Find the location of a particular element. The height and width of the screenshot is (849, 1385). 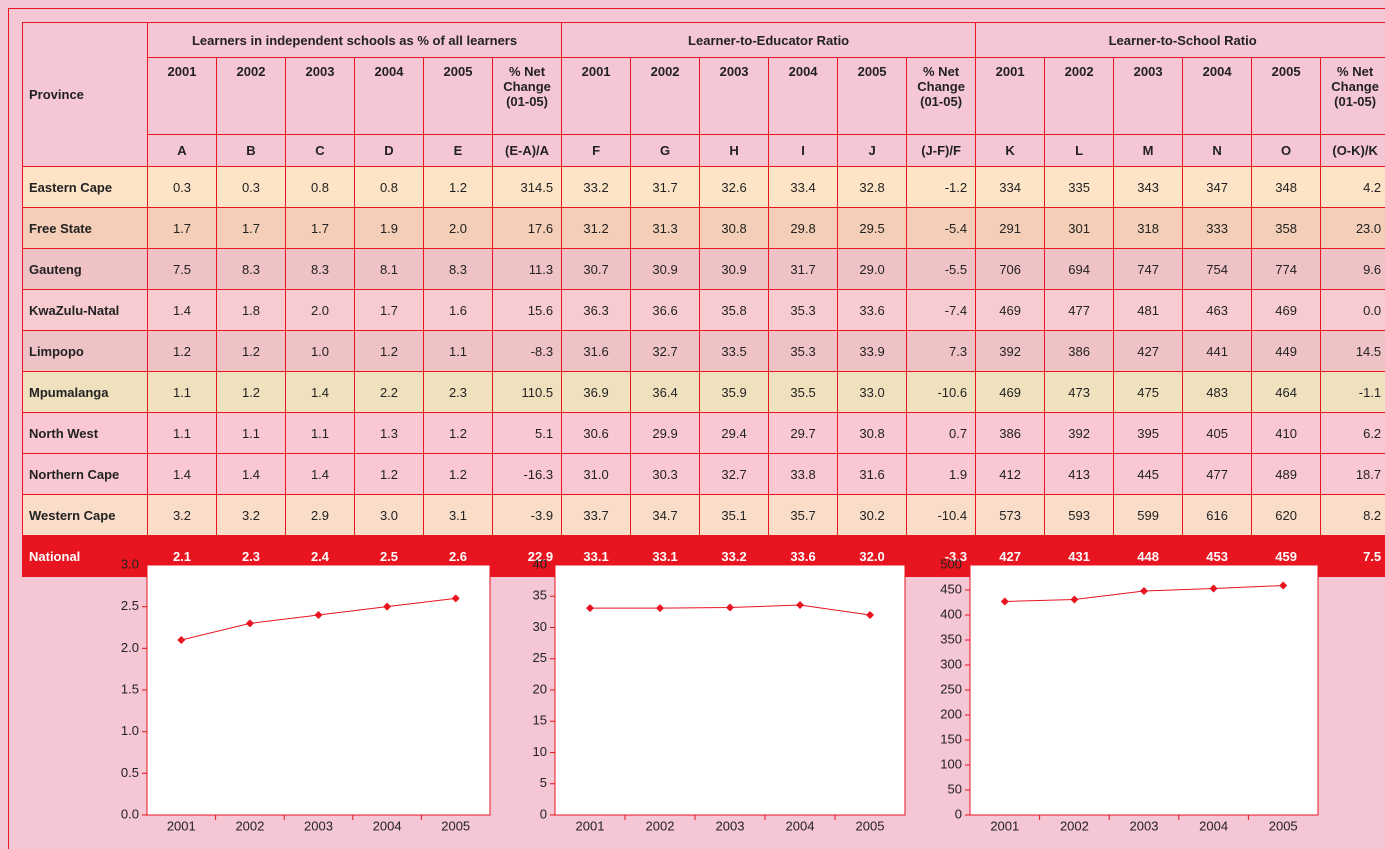

y-tick-label: 1.0 is located at coordinates (130, 730).